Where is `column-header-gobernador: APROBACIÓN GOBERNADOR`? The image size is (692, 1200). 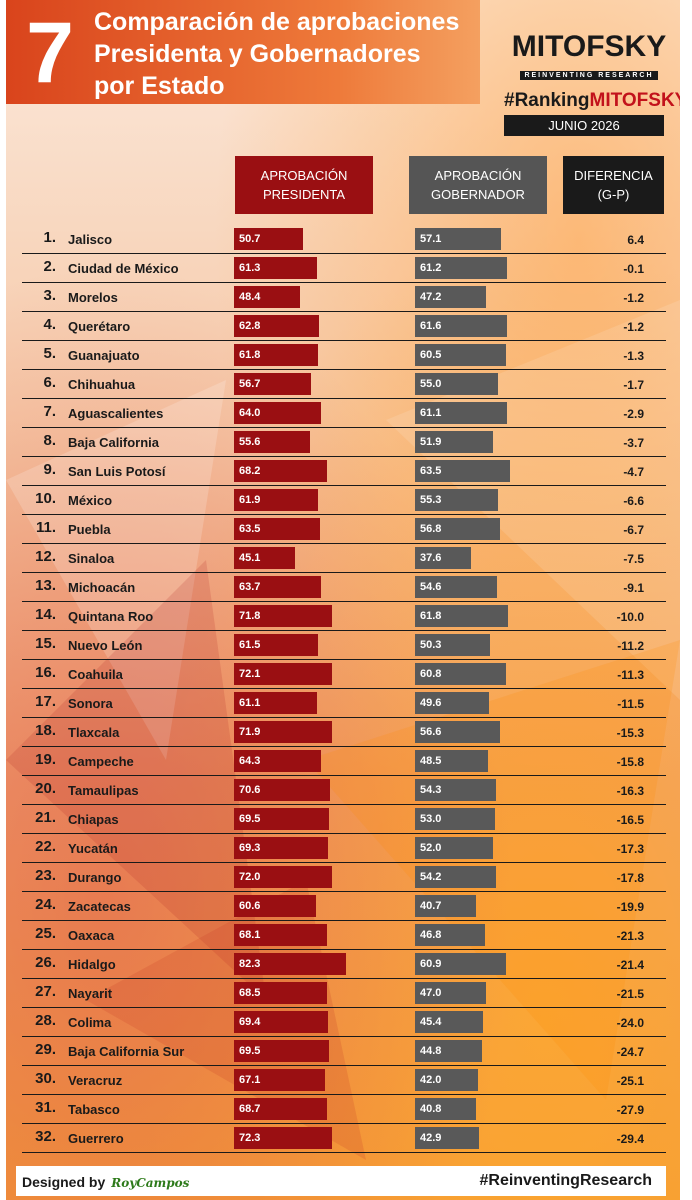
column-header-gobernador: APROBACIÓN GOBERNADOR is located at coordinates (478, 185).